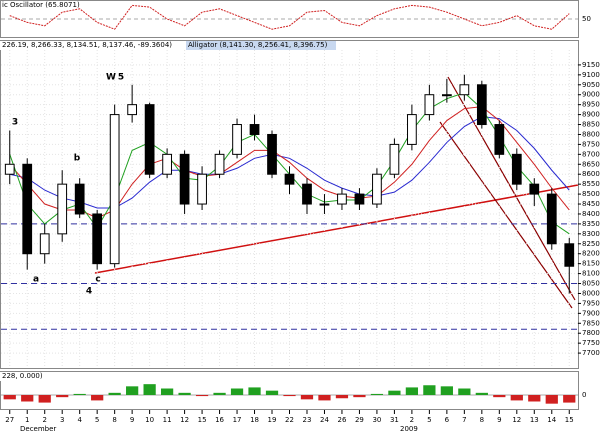  Describe the element at coordinates (506, 215) in the screenshot. I see `channel-line` at that location.